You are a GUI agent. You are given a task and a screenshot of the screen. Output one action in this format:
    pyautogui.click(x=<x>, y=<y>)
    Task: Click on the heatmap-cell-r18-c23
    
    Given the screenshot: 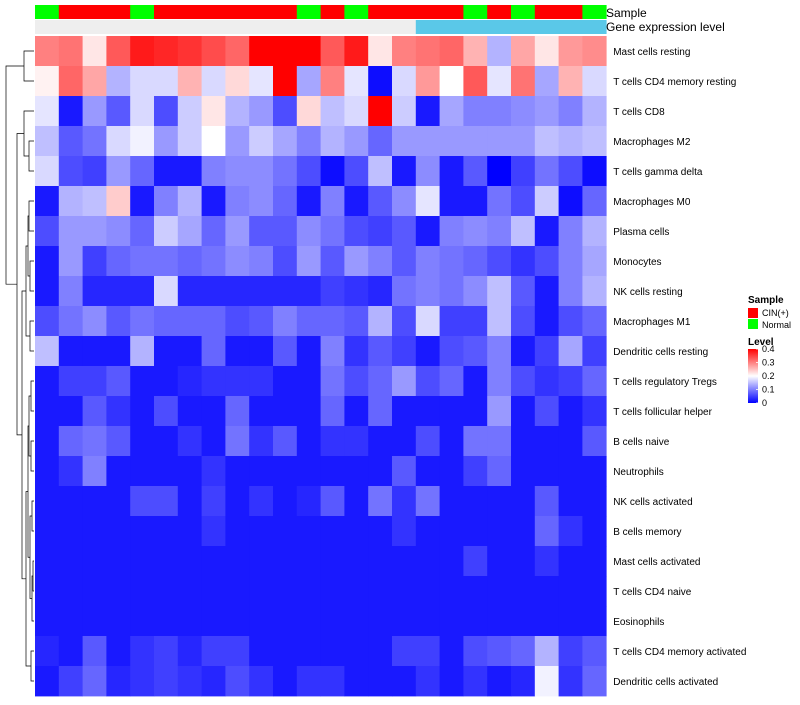 What is the action you would take?
    pyautogui.click(x=594, y=591)
    